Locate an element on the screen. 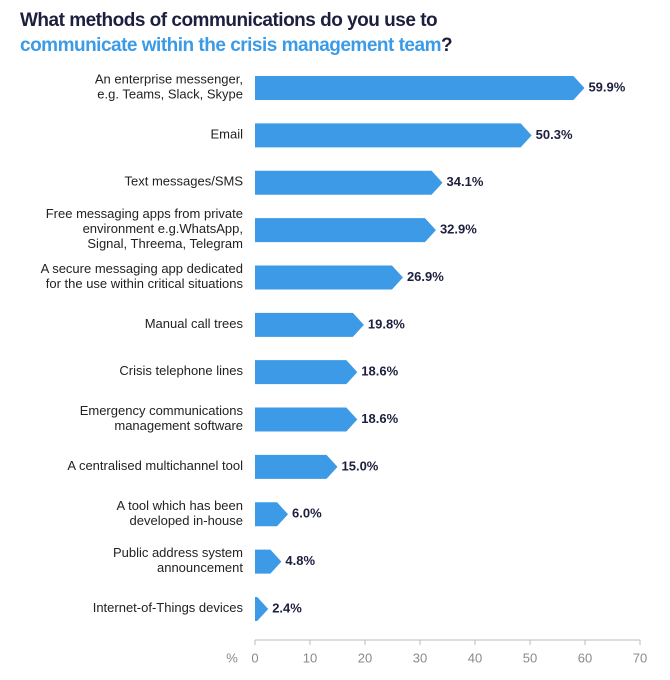 This screenshot has height=680, width=670. x-axis-unit-label: % is located at coordinates (232, 657).